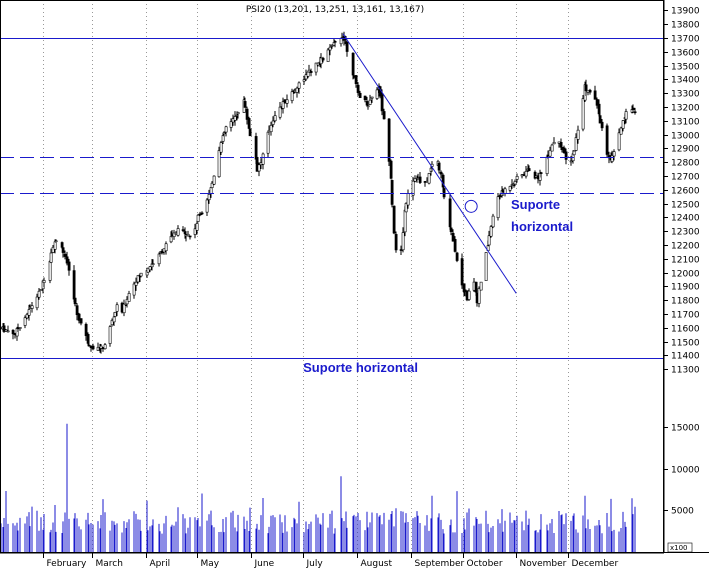 The height and width of the screenshot is (570, 709). What do you see at coordinates (685, 164) in the screenshot?
I see `price-tick-label: 12800` at bounding box center [685, 164].